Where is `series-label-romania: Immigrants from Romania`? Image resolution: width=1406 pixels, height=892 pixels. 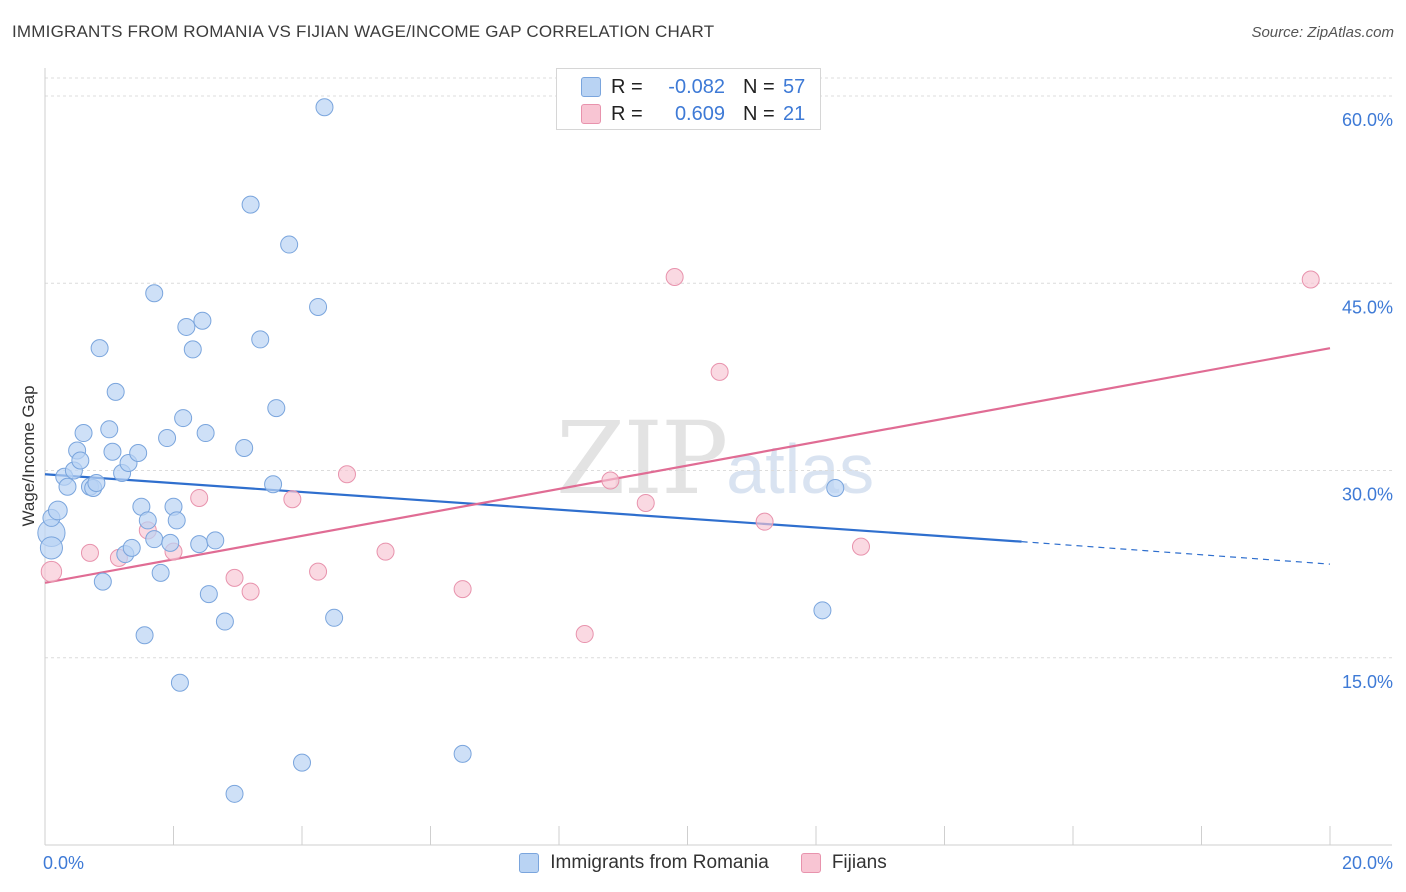
series-label-romania: Immigrants from Romania is located at coordinates (659, 862).